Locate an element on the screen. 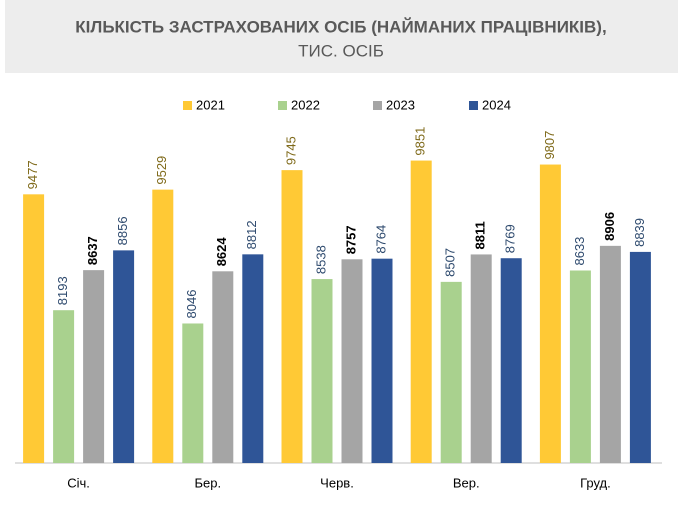 Image resolution: width=683 pixels, height=529 pixels. x-tick-label: Вер. is located at coordinates (466, 482).